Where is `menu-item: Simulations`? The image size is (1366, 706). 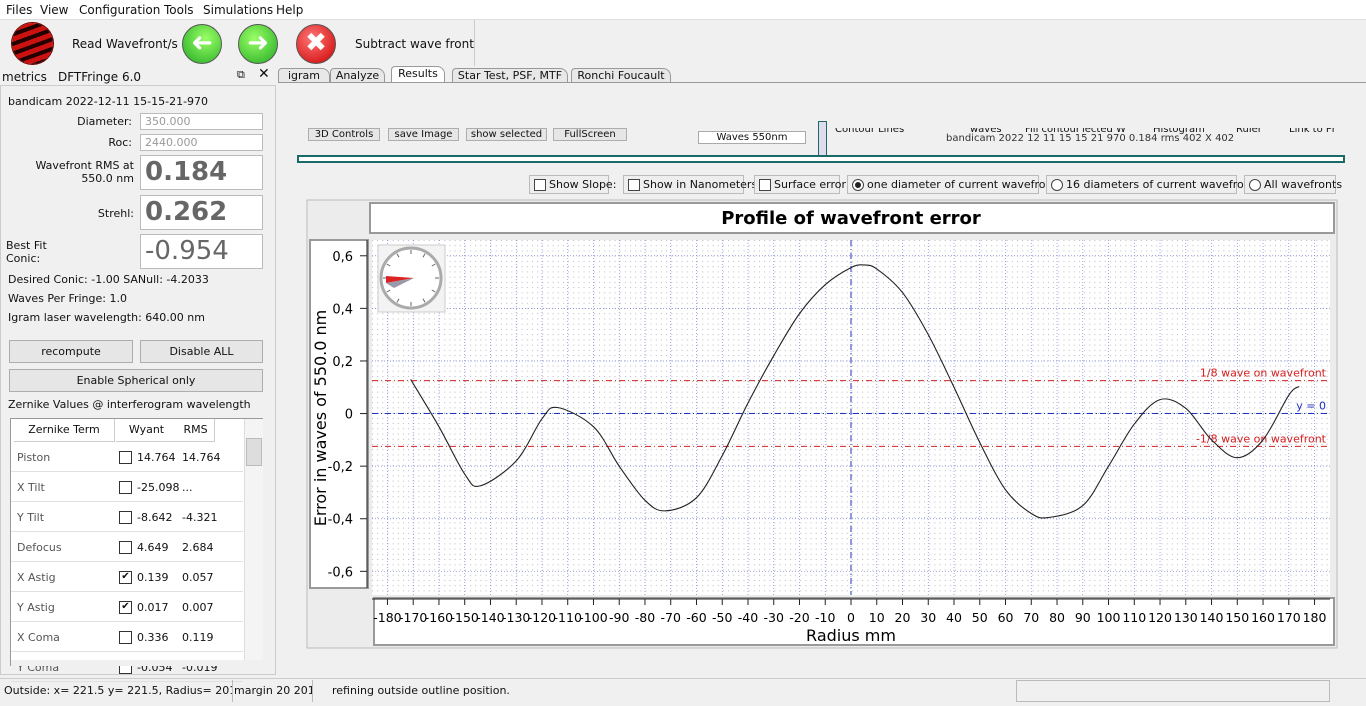
menu-item: Simulations is located at coordinates (238, 10).